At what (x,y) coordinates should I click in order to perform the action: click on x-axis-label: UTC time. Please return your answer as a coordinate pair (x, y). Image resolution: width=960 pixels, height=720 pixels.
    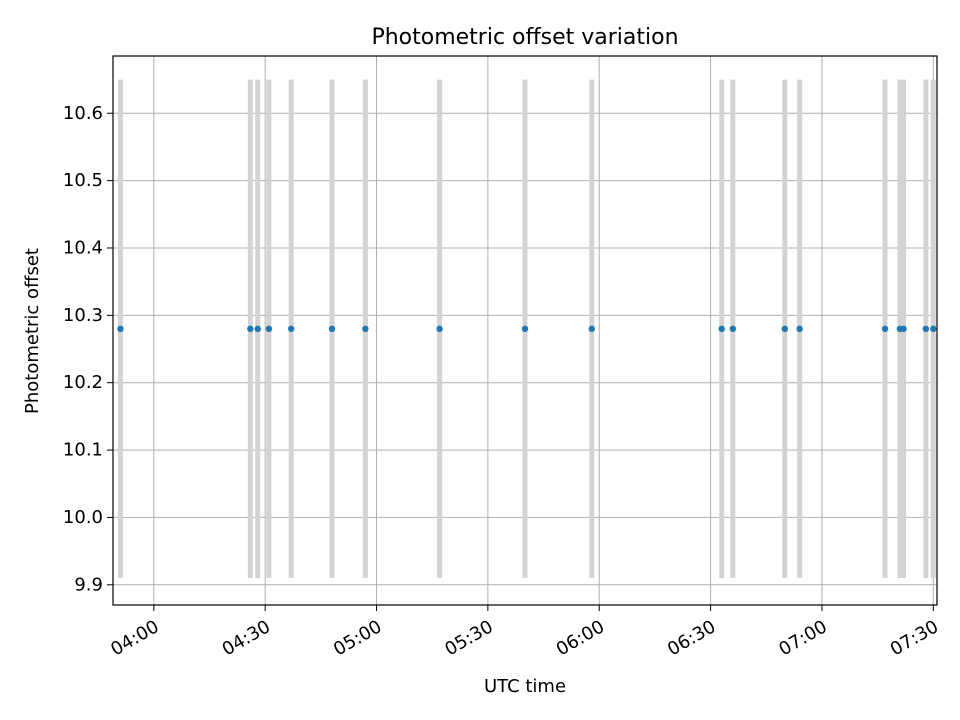
    Looking at the image, I should click on (525, 686).